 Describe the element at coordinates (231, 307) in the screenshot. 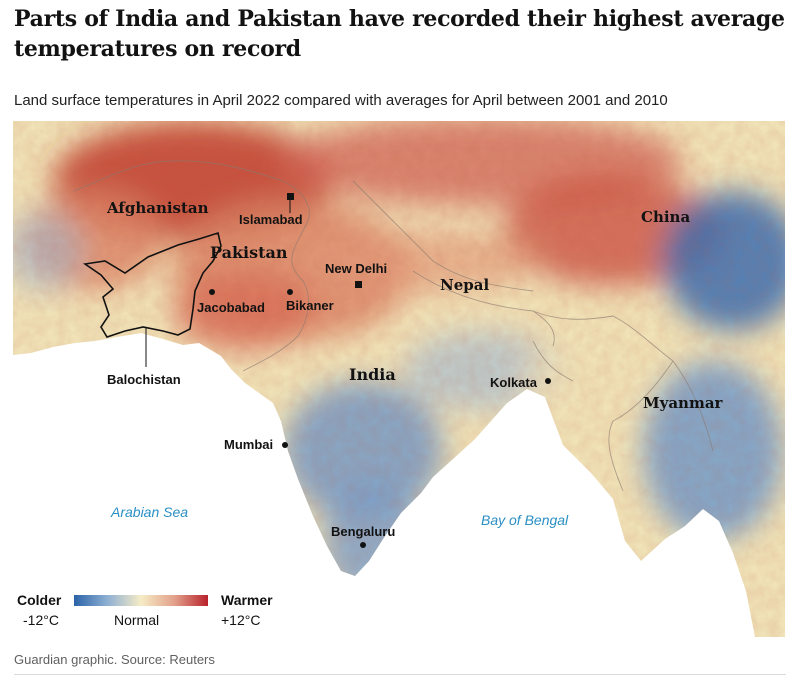

I see `jacobabad-label: Jacobabad` at that location.